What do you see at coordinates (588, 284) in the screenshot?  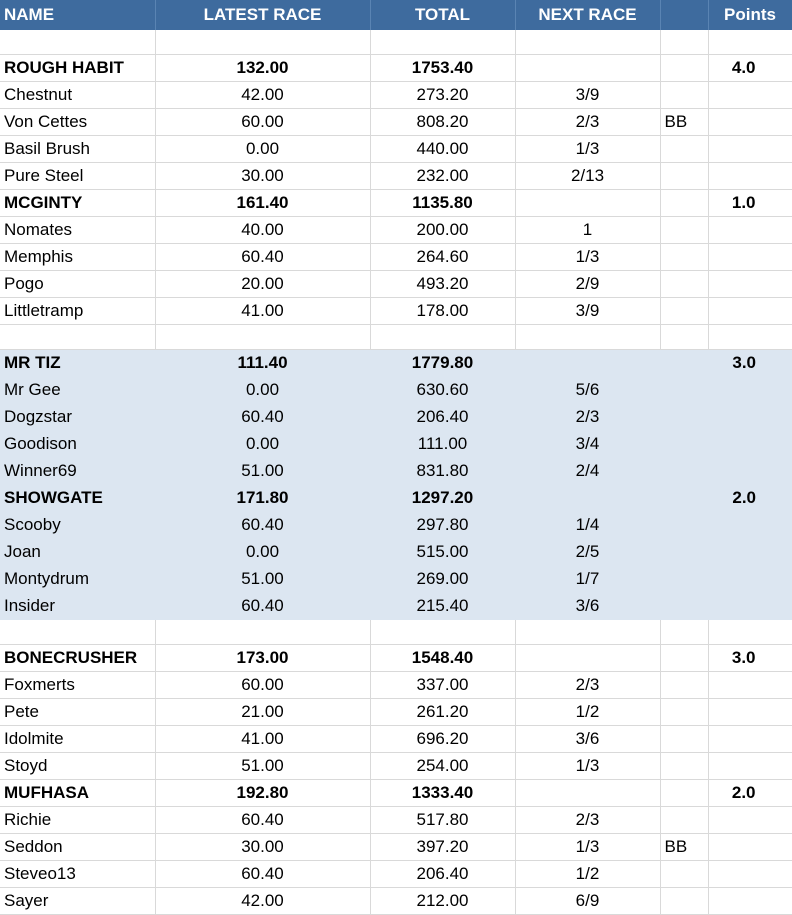 I see `cell-next-race: 2/9` at bounding box center [588, 284].